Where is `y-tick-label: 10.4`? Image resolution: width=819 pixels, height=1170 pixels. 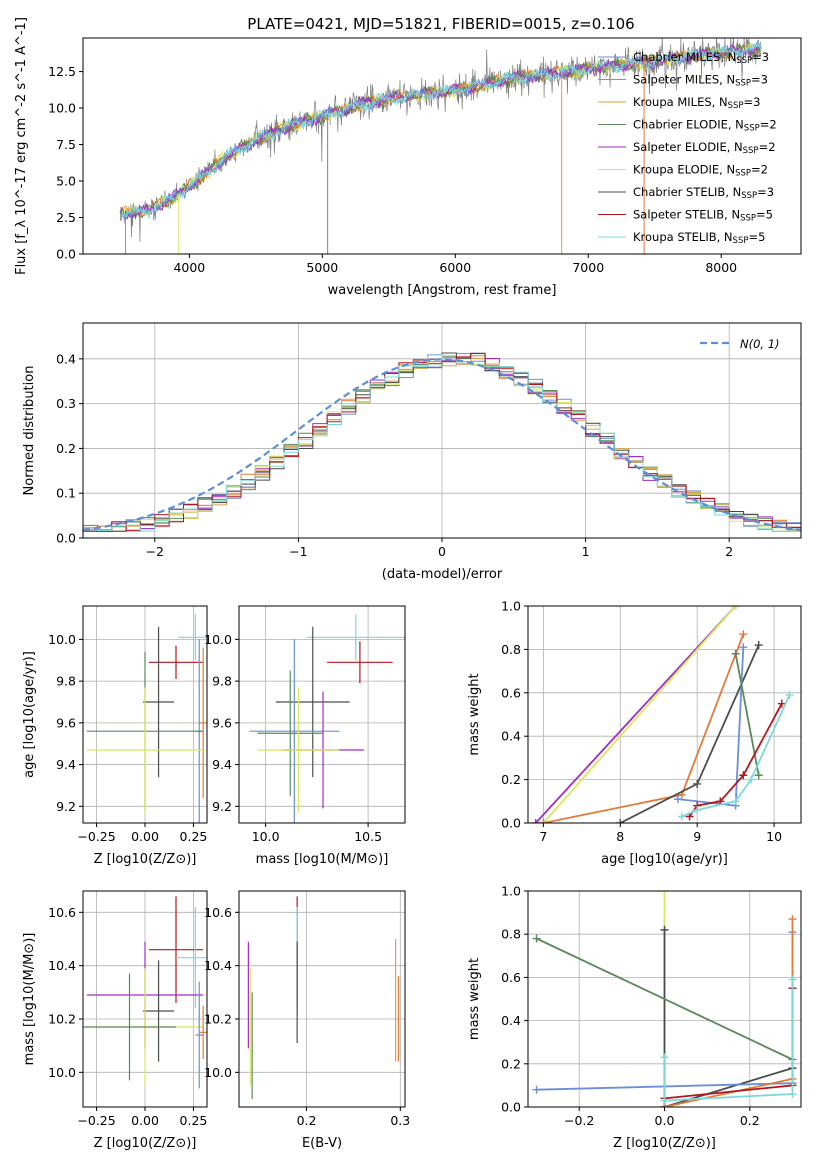
y-tick-label: 10.4 is located at coordinates (62, 965).